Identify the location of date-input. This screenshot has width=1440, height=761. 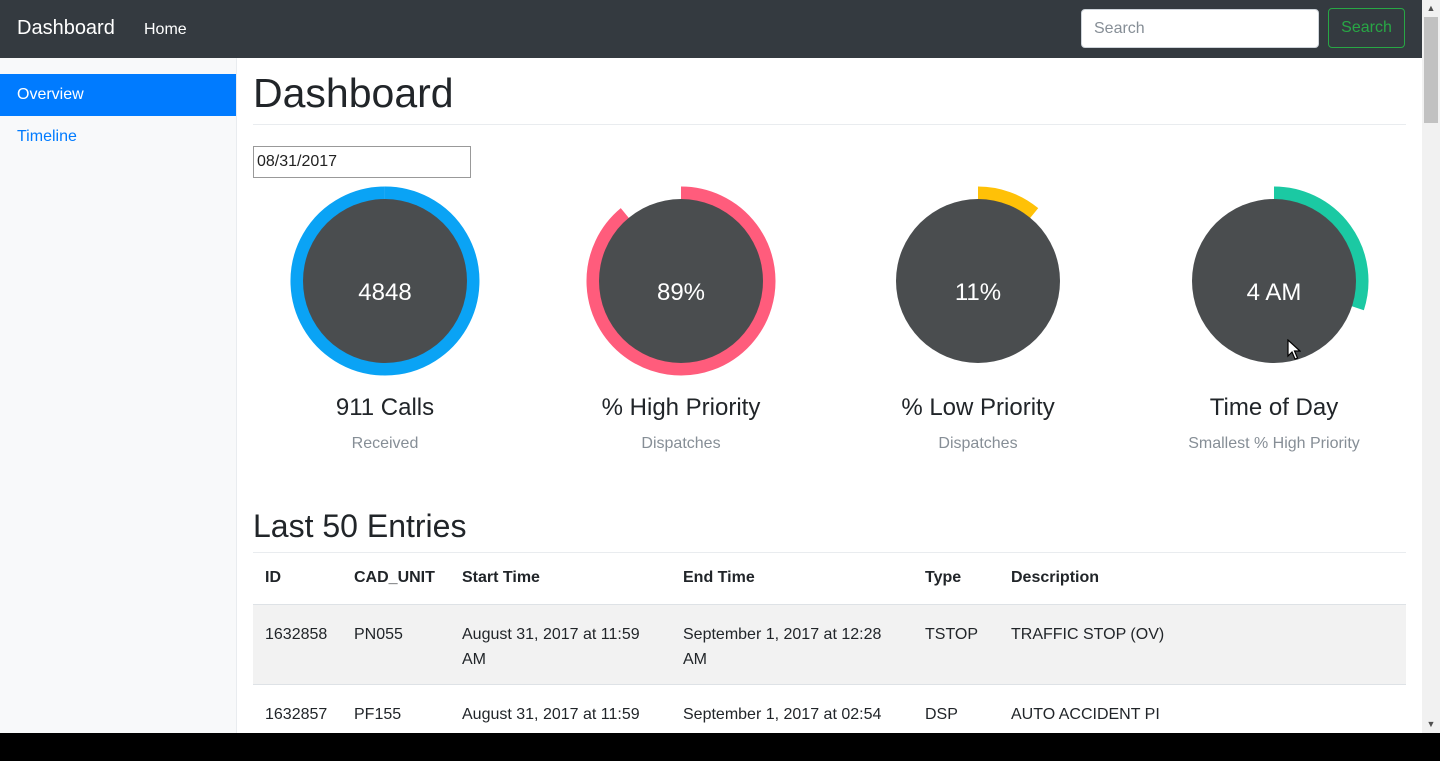
(362, 162).